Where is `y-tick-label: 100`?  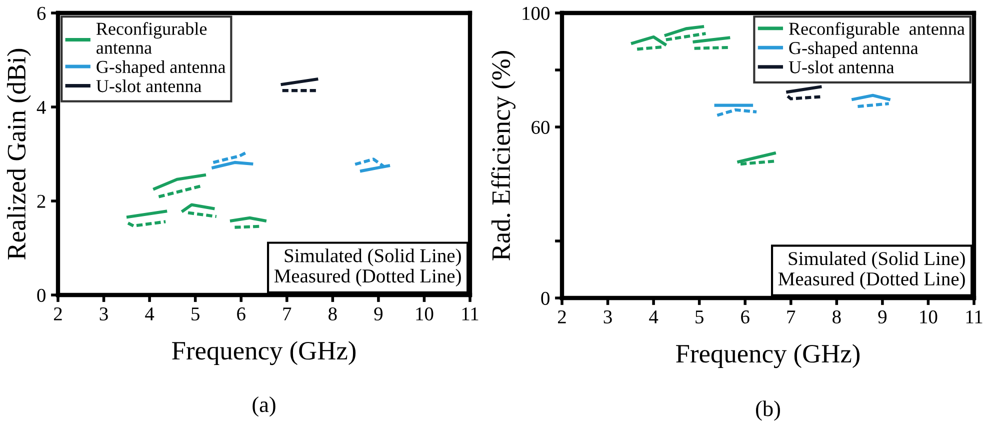
y-tick-label: 100 is located at coordinates (536, 13).